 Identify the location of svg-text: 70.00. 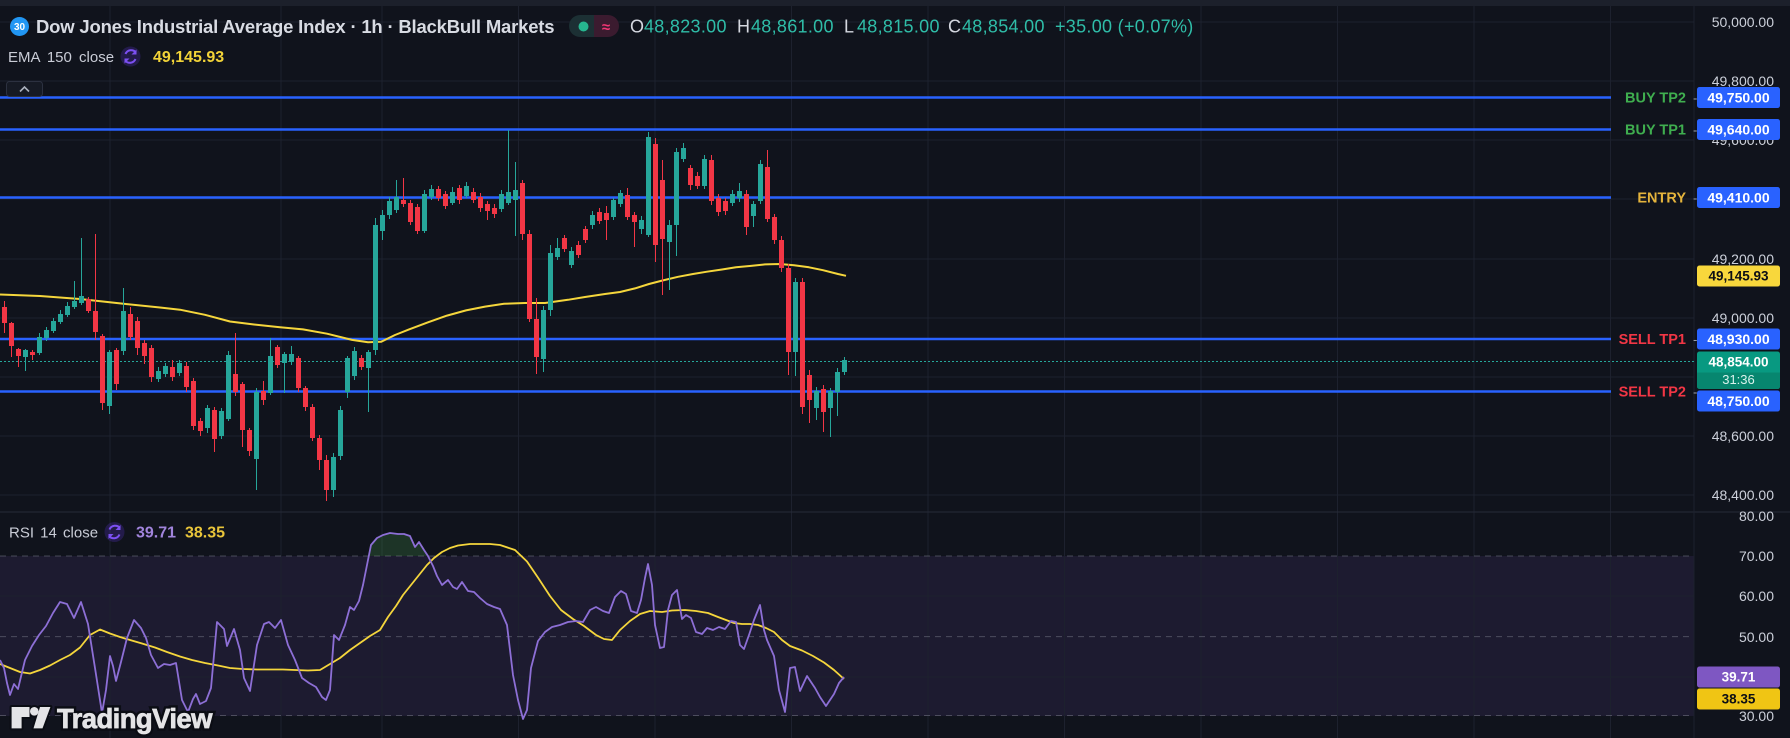
(1756, 556).